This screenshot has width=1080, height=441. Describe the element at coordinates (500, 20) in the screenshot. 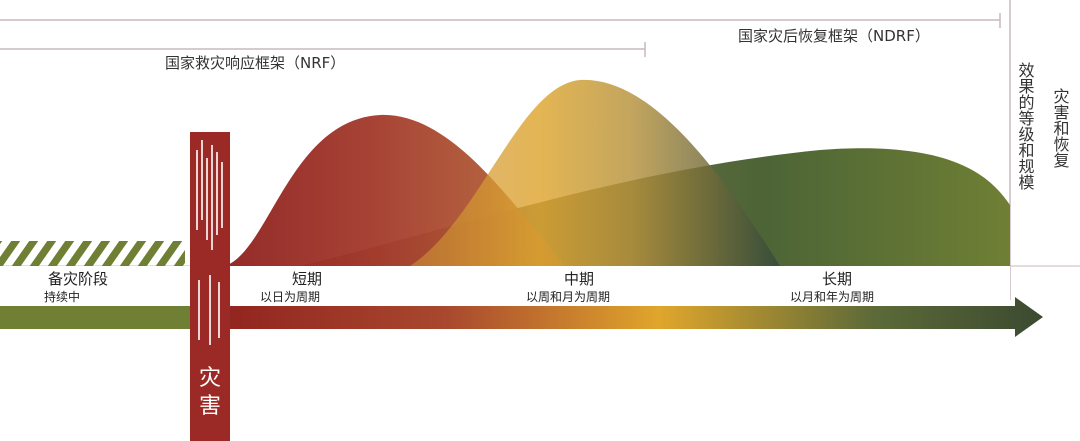

I see `ndrf-bracket` at that location.